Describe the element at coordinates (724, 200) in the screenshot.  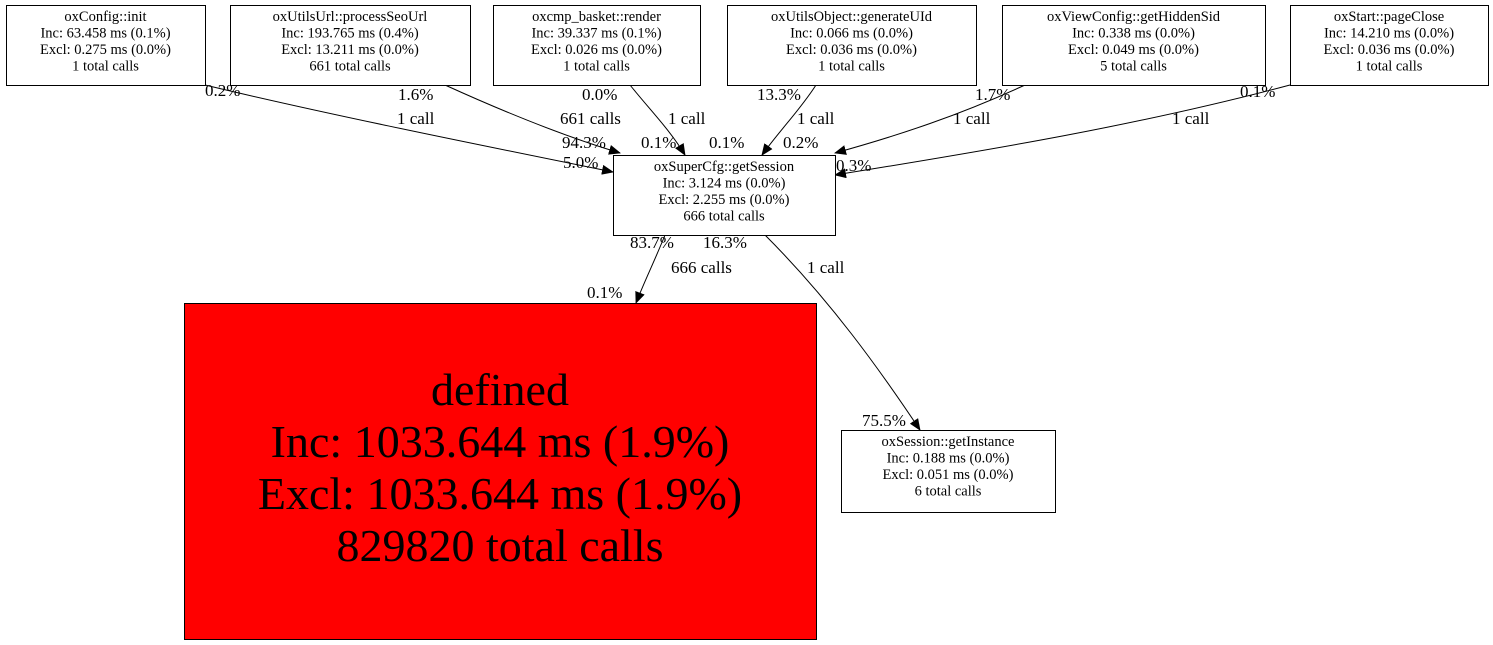
I see `node-excl: Excl: 2.255 ms (0.0%)` at that location.